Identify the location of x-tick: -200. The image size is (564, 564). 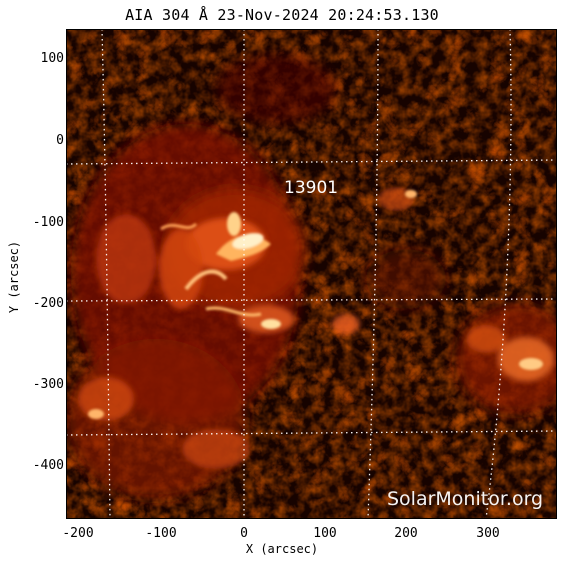
(78, 533).